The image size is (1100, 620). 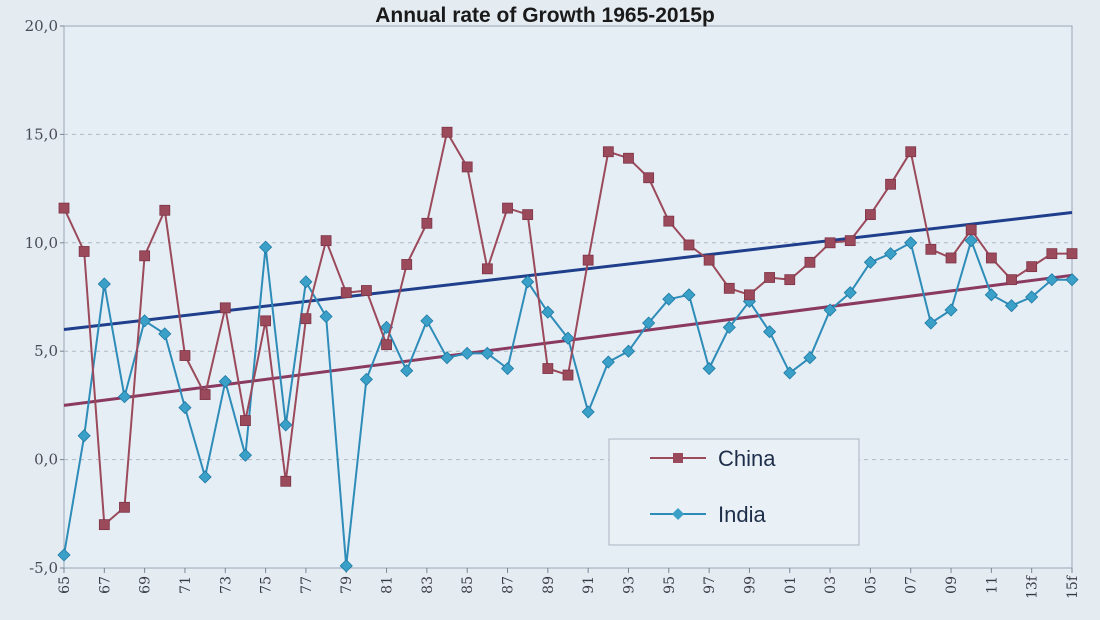 I want to click on legend-china-marker, so click(x=678, y=458).